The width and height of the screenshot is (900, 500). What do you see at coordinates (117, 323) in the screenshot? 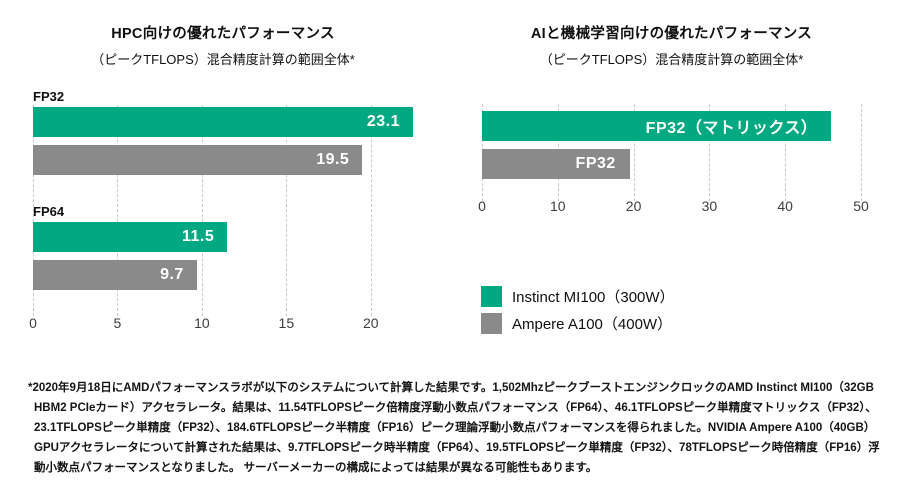
I see `axis-tick-label: 5` at bounding box center [117, 323].